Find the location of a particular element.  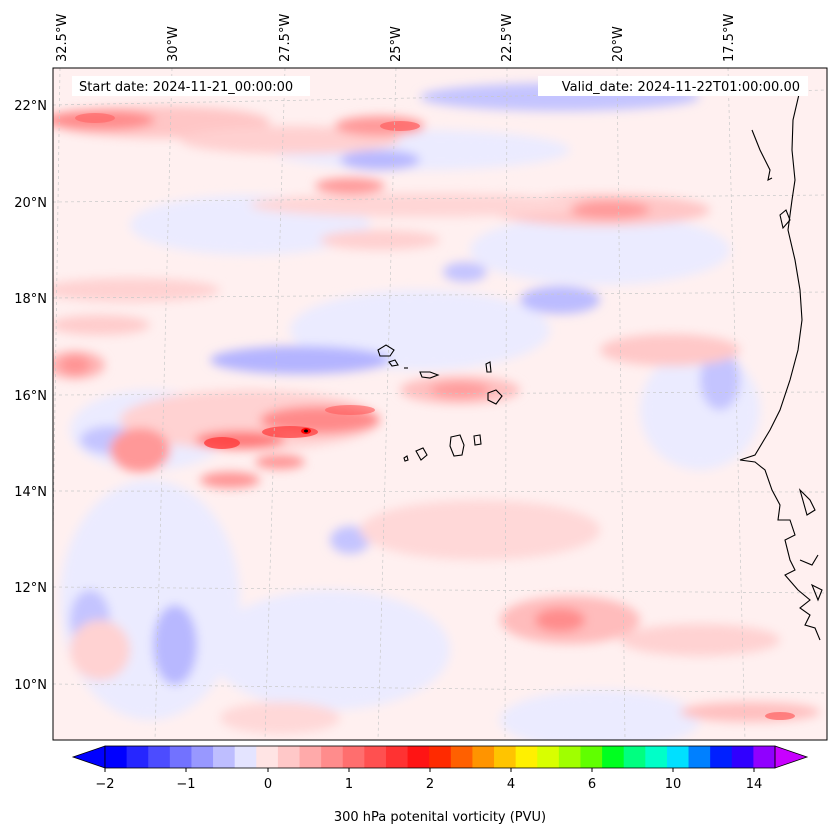

colorbar-title: 300 hPa potenital vorticity (PVU) is located at coordinates (440, 817).